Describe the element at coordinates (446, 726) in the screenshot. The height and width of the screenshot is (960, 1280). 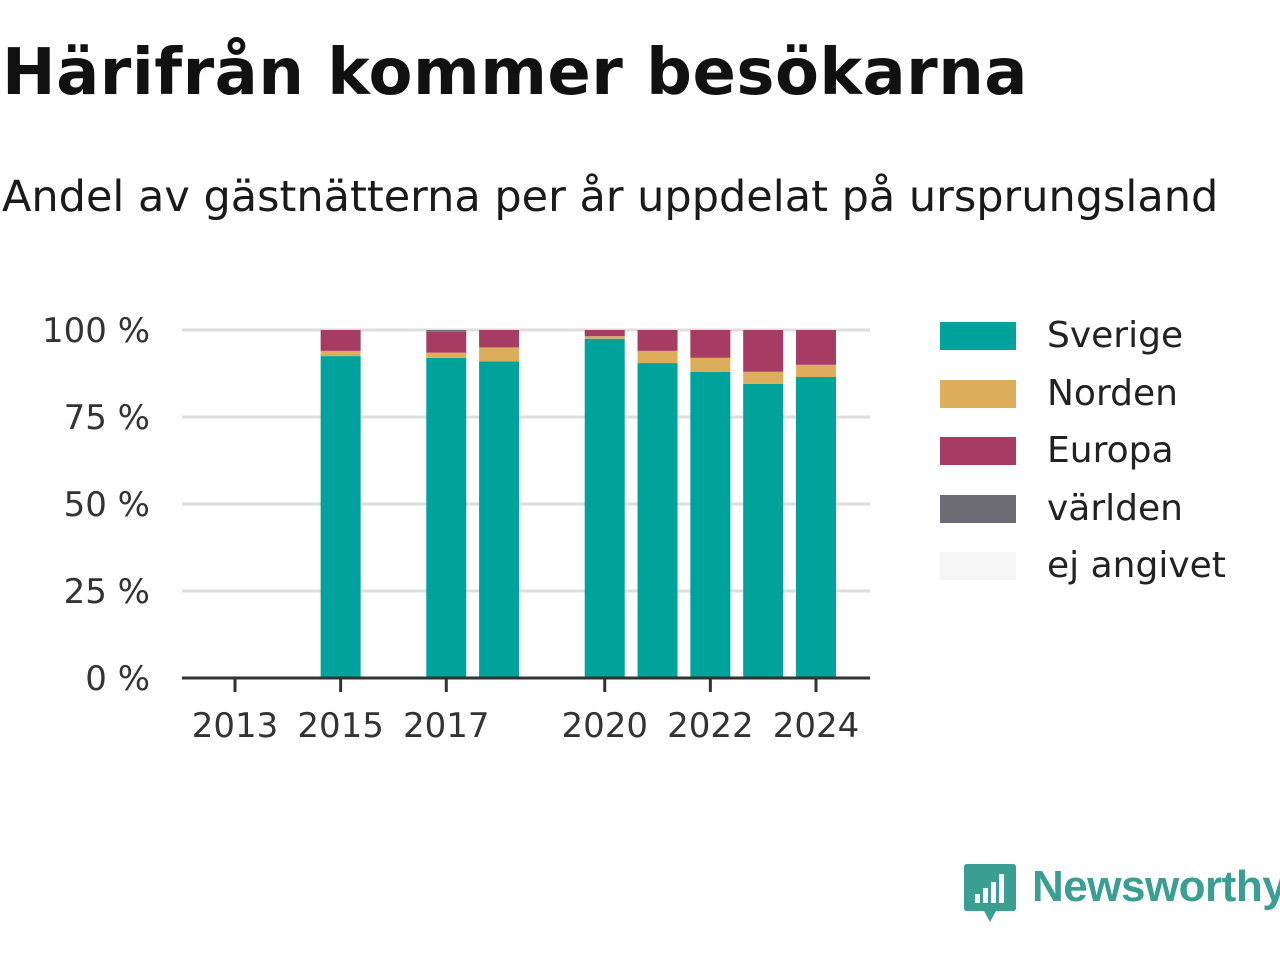
I see `x-tick-label: 2017` at that location.